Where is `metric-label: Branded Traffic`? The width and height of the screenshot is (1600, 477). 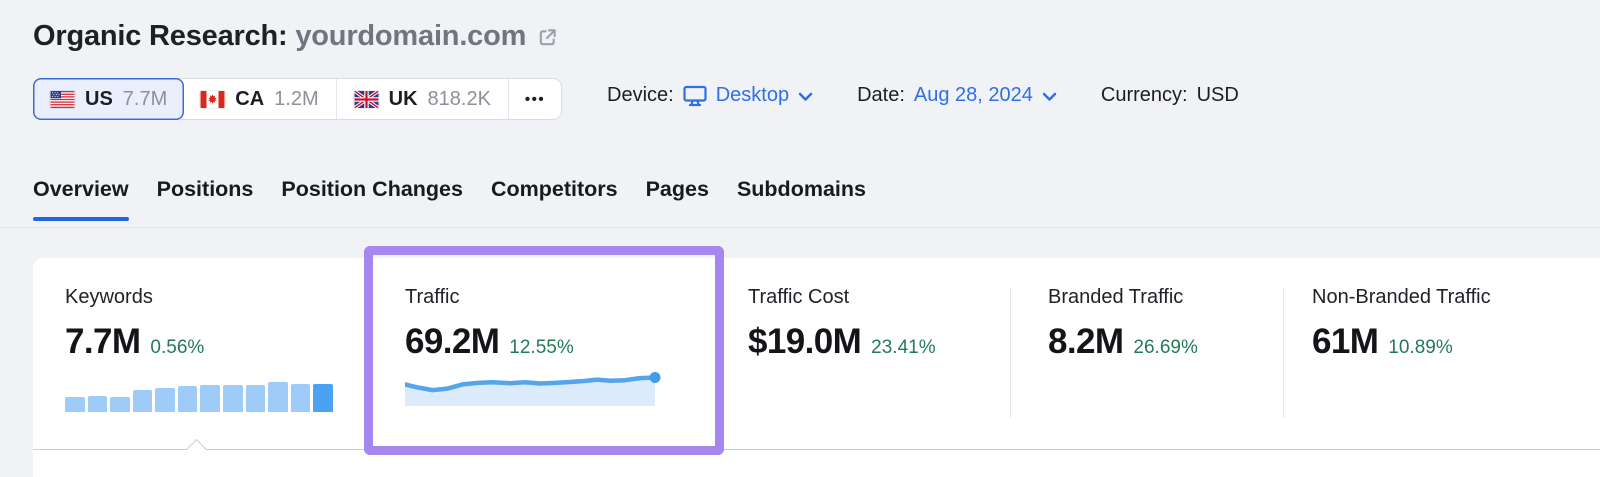
metric-label: Branded Traffic is located at coordinates (1116, 297).